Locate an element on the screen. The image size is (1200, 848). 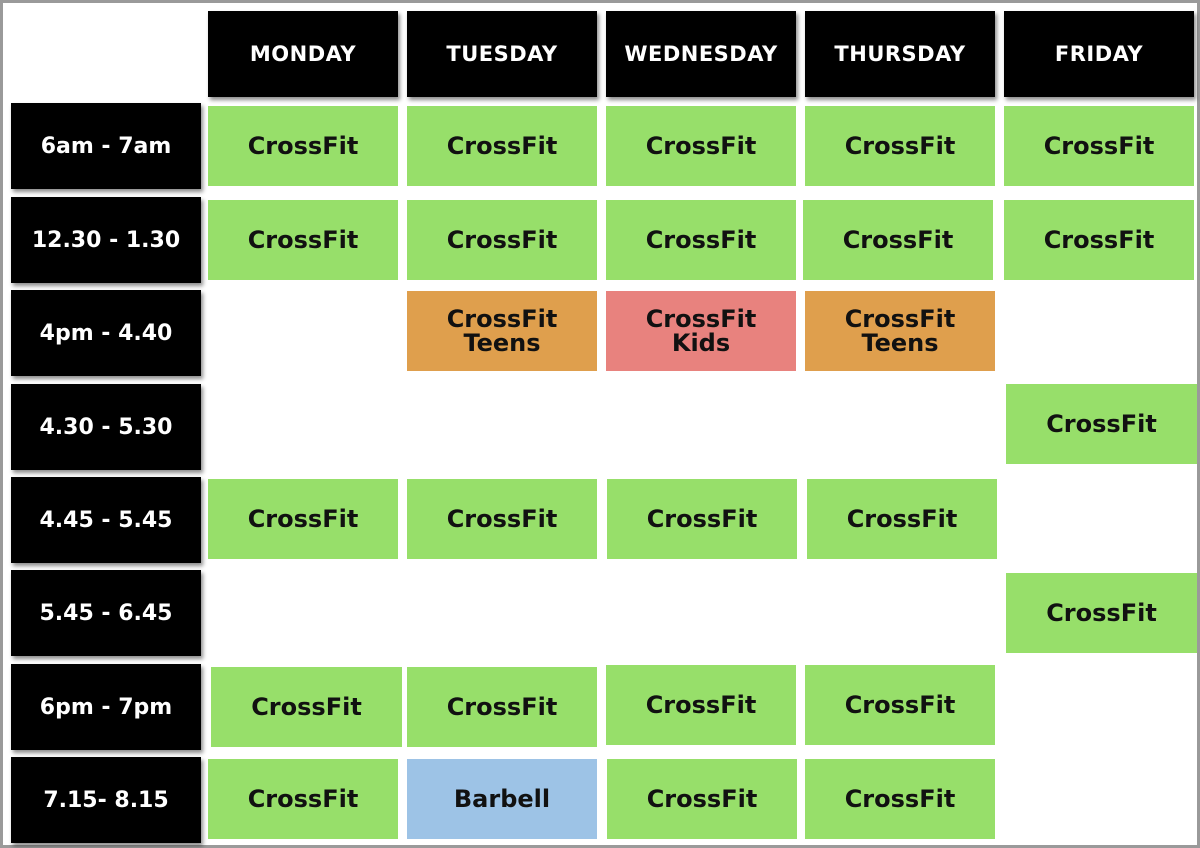
class-cell-mon-row-1: CrossFit is located at coordinates (303, 146).